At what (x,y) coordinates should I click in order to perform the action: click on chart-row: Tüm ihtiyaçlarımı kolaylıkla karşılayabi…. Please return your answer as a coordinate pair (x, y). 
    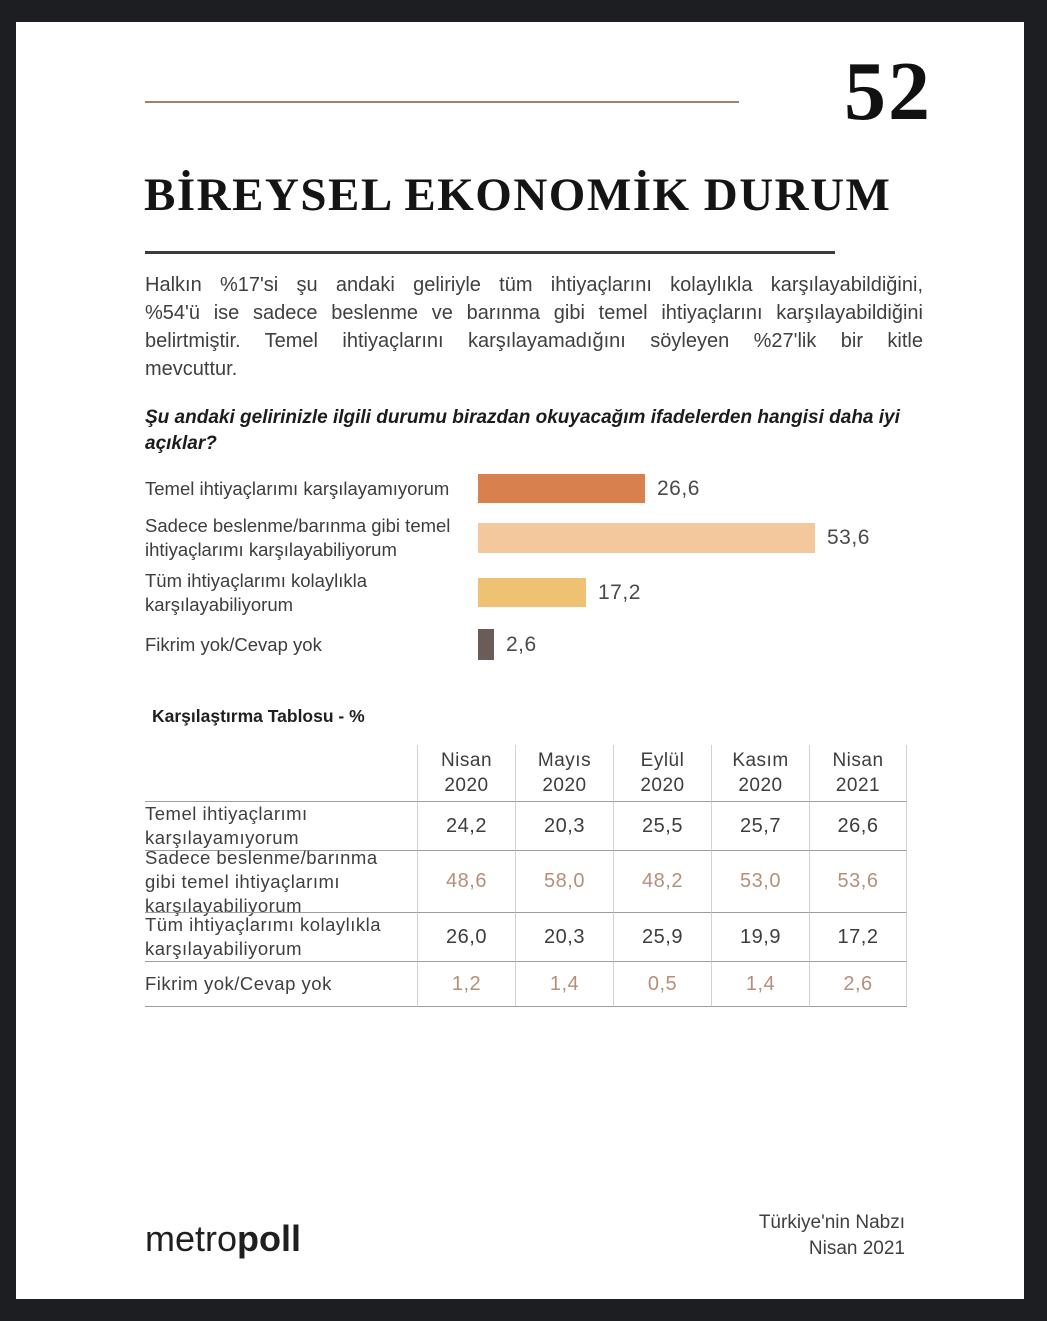
    Looking at the image, I should click on (393, 592).